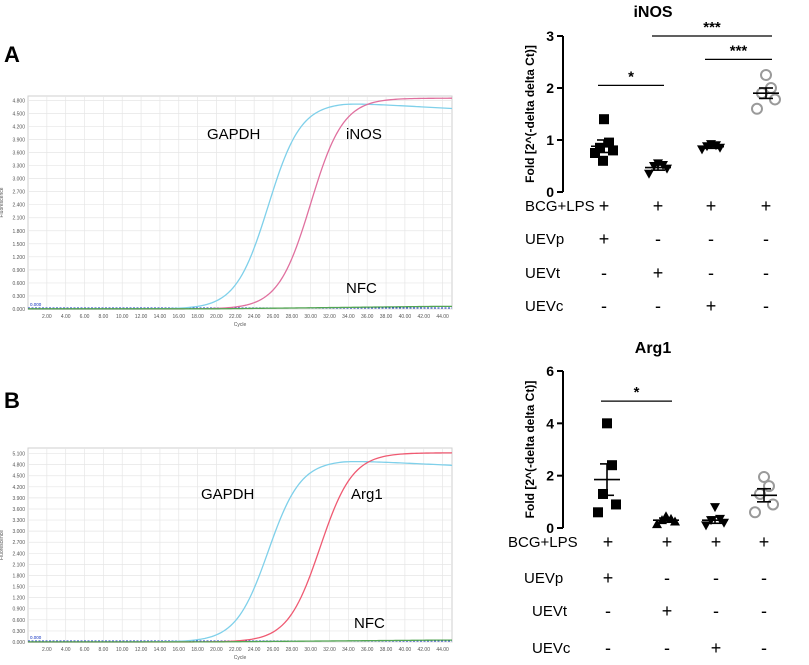  I want to click on amplification-curve-nfc, so click(240, 641).